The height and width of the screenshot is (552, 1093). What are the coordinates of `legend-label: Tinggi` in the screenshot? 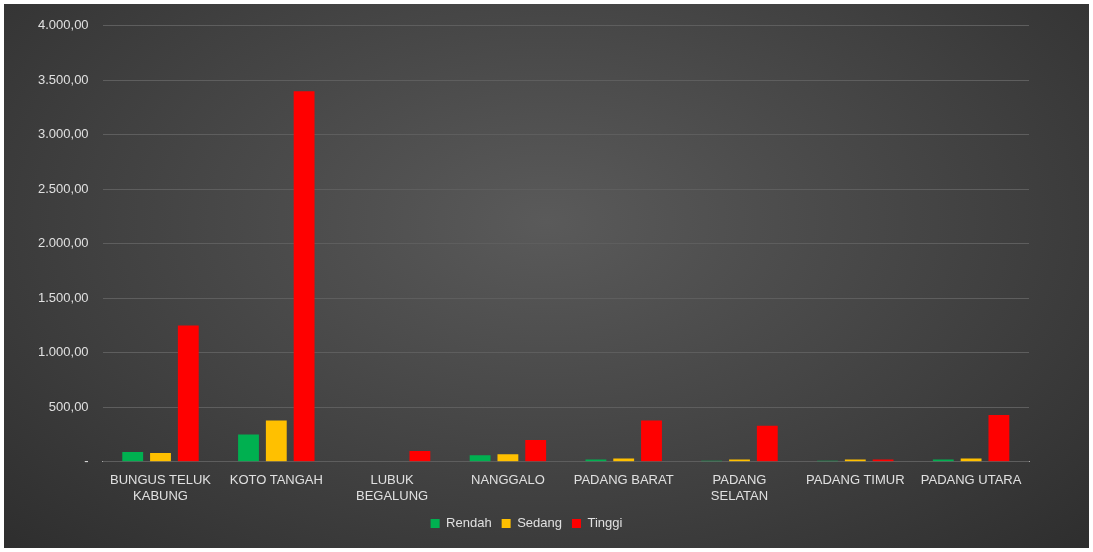 It's located at (605, 523).